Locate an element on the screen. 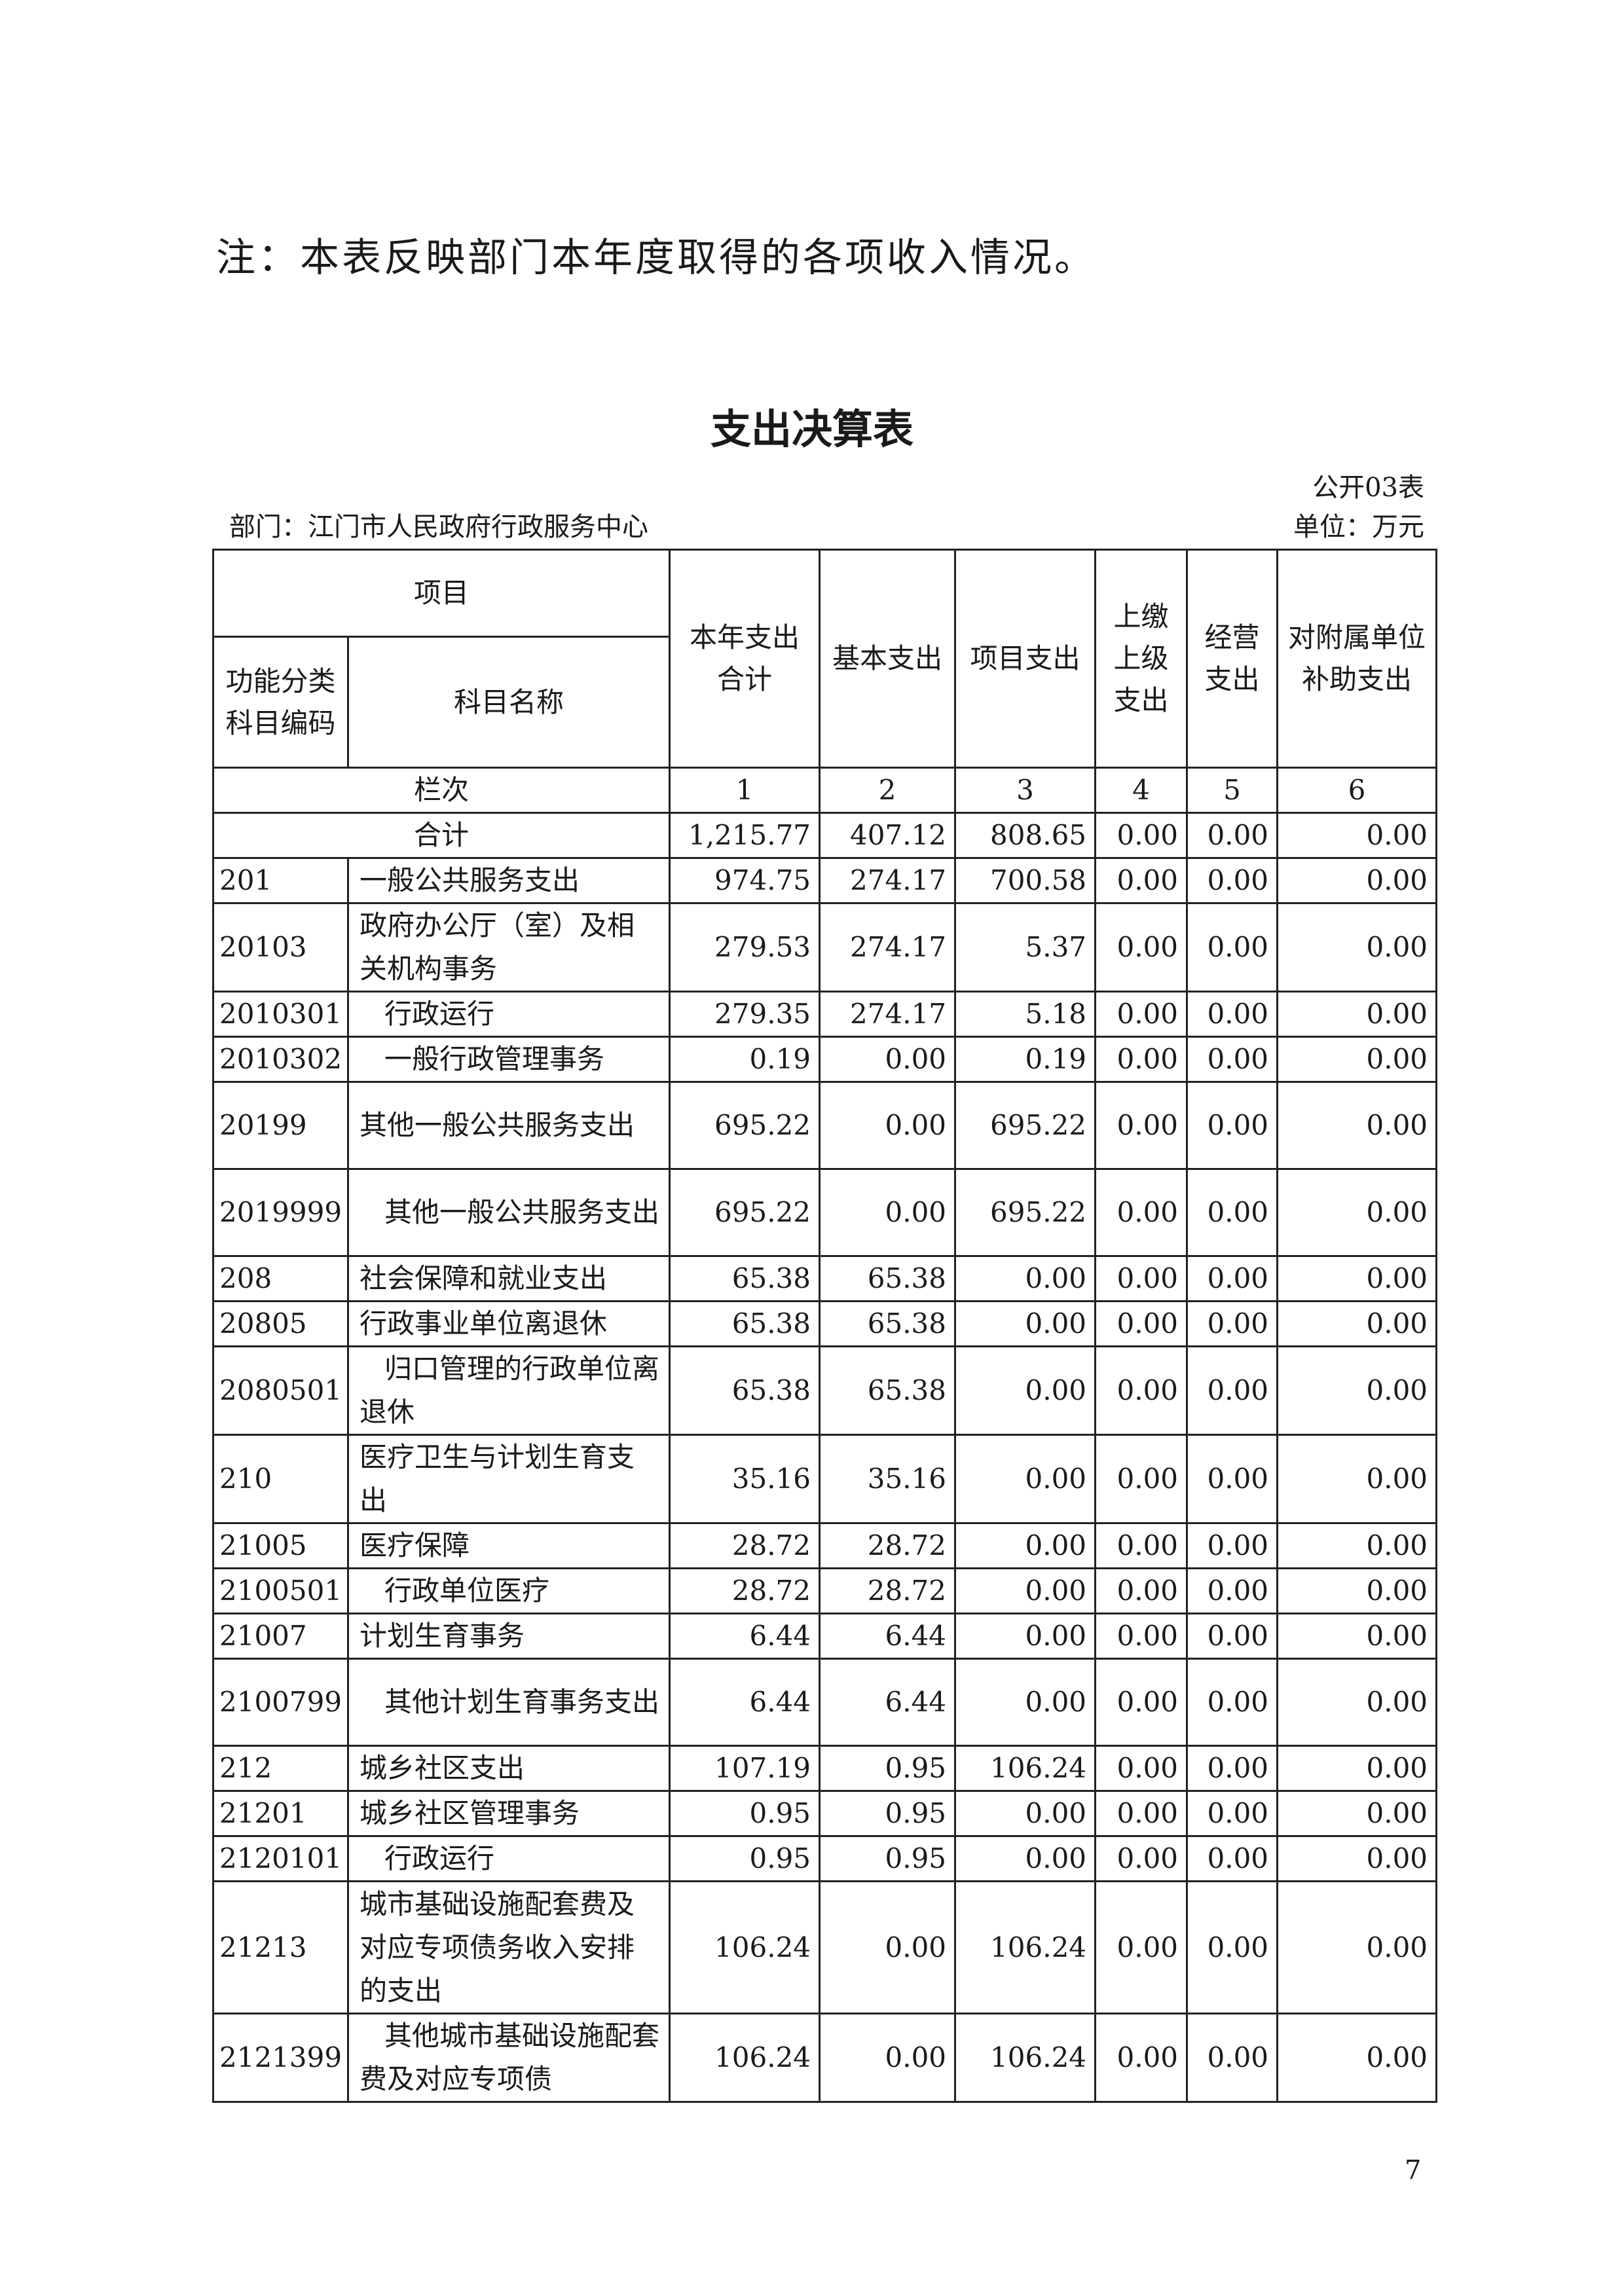 This screenshot has height=2296, width=1624. header-project: 项目 is located at coordinates (441, 593).